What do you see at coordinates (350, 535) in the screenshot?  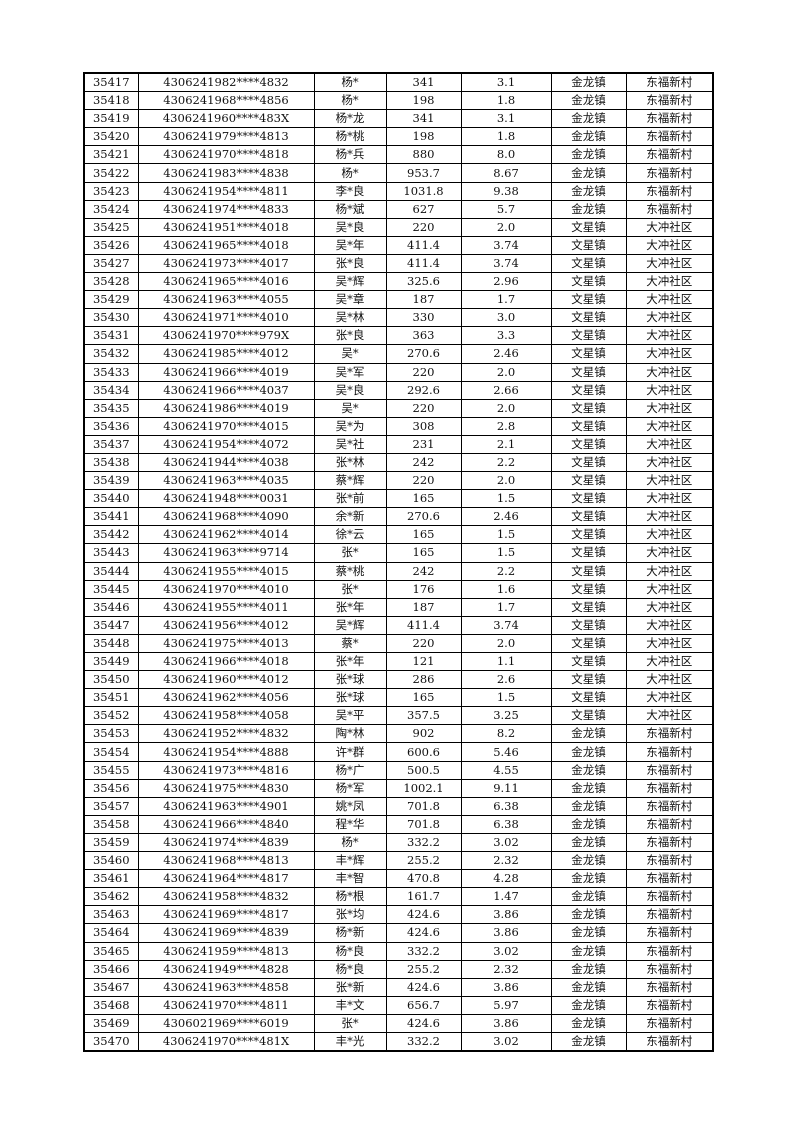 I see `cell-name: 徐*云` at bounding box center [350, 535].